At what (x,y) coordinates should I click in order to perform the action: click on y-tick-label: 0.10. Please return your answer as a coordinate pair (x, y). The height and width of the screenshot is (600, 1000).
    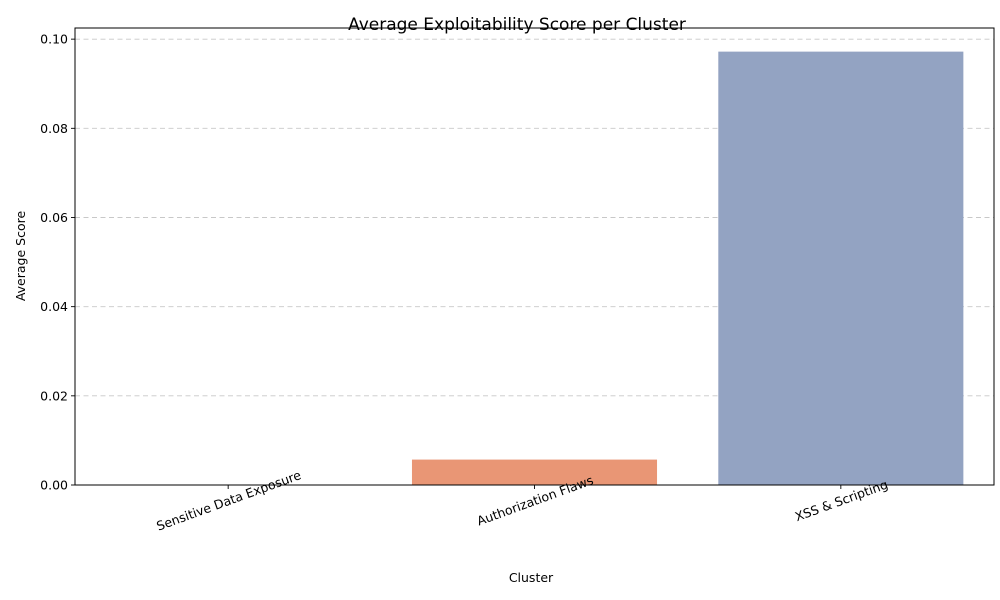
    Looking at the image, I should click on (54, 39).